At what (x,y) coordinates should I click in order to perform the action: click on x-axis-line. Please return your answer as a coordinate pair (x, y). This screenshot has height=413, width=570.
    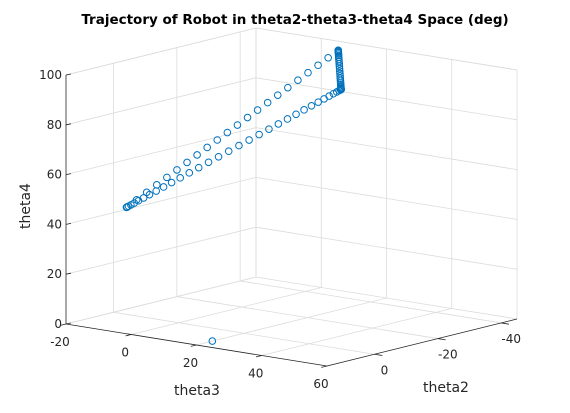
    Looking at the image, I should click on (422, 342).